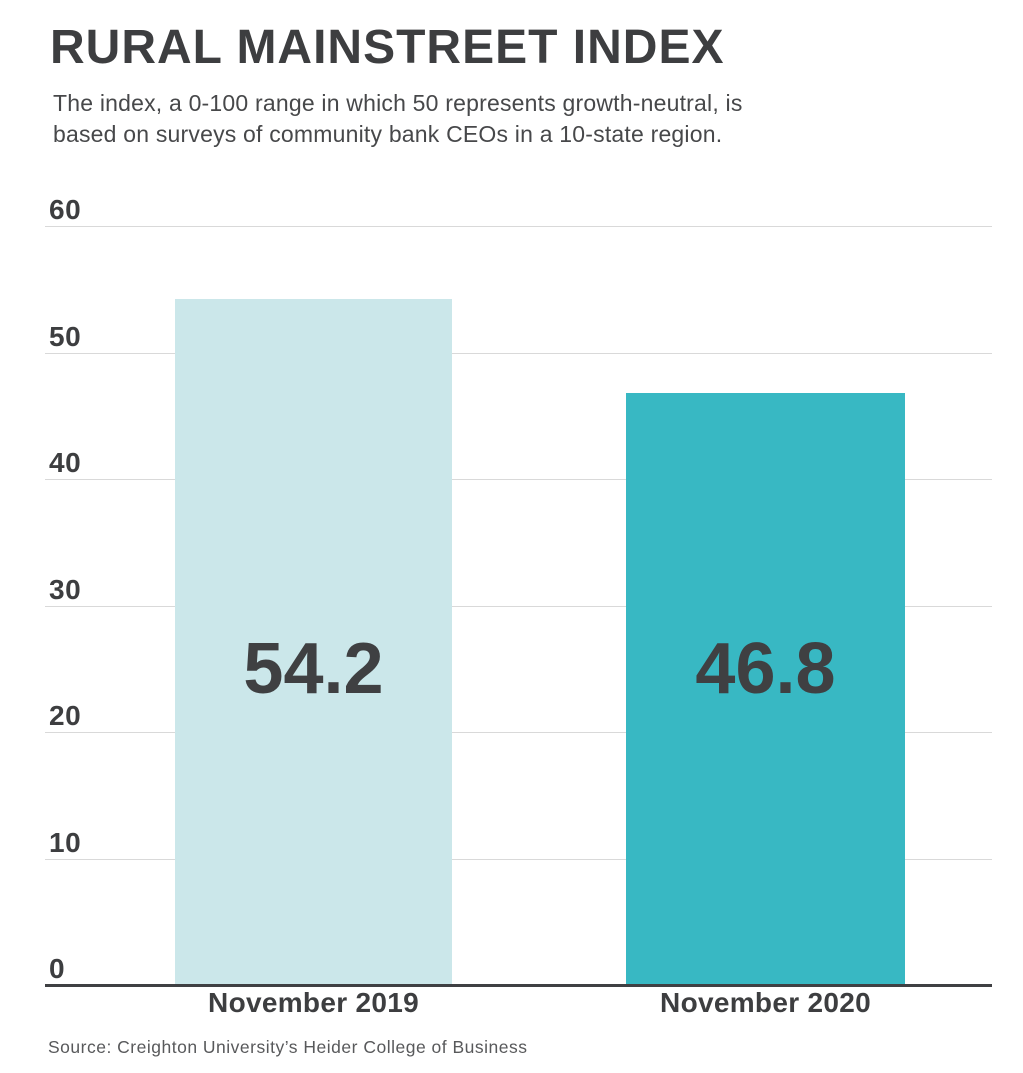 The height and width of the screenshot is (1073, 1023). I want to click on x-axis-line, so click(518, 985).